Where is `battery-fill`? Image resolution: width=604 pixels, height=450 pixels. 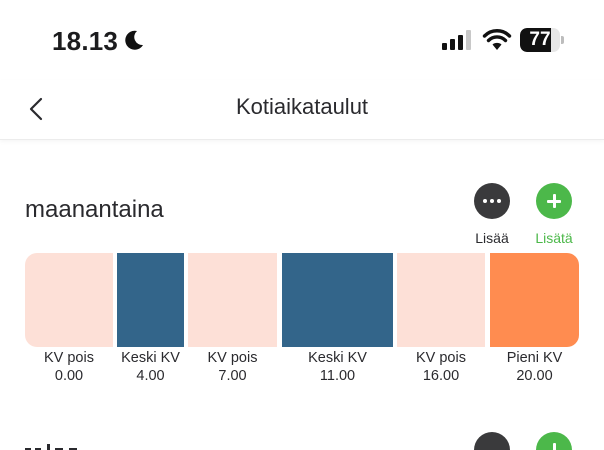
battery-fill is located at coordinates (535, 40).